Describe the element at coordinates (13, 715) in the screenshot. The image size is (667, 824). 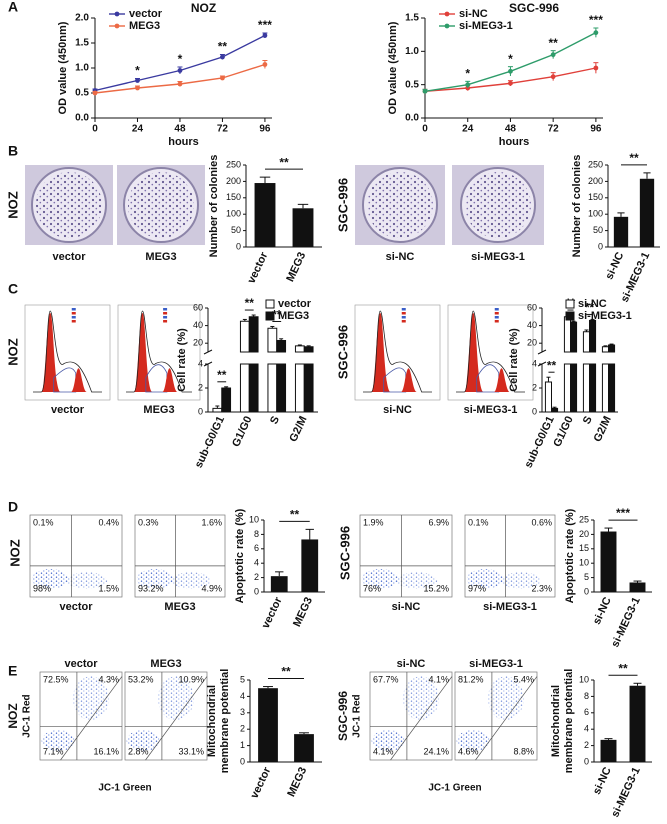
I see `cell-line-label: NOZ` at that location.